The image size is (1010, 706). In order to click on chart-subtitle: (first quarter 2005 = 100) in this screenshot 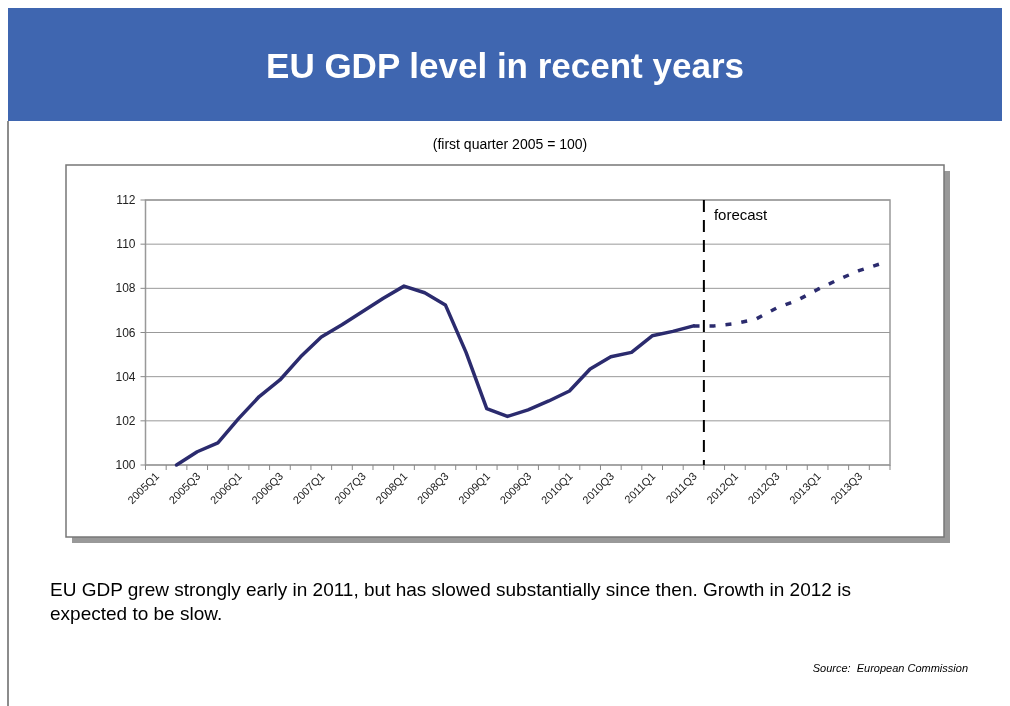, I will do `click(510, 144)`.